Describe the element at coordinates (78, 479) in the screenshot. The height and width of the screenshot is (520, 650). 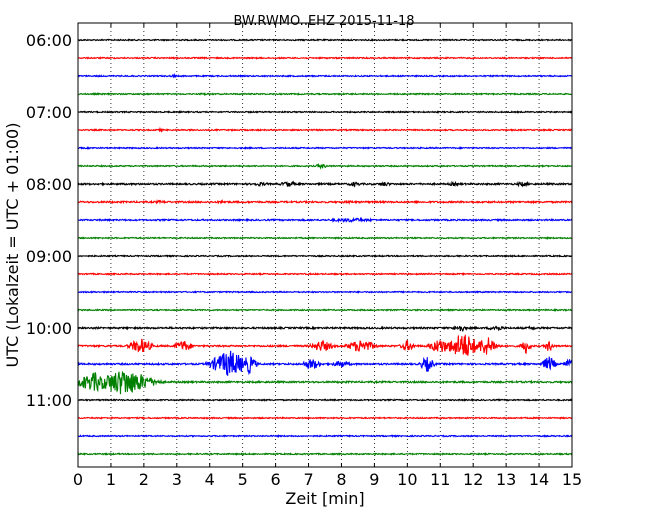
I see `x-tick-label: 0` at that location.